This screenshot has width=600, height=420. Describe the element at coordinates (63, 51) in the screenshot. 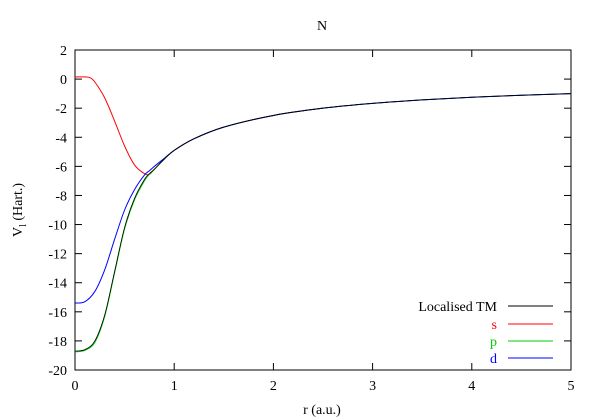

I see `y-tick-label: 2` at that location.